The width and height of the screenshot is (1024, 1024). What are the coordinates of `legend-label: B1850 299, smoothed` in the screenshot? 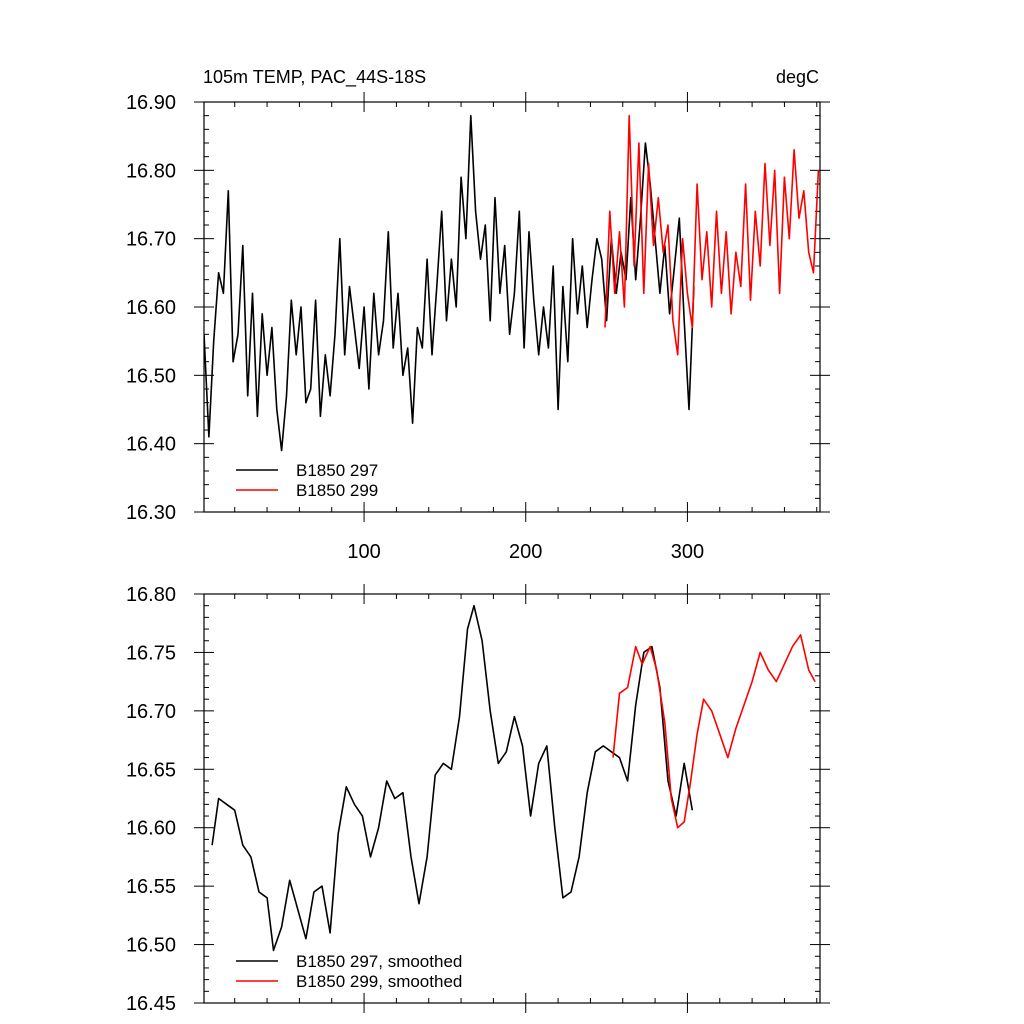 It's located at (379, 981).